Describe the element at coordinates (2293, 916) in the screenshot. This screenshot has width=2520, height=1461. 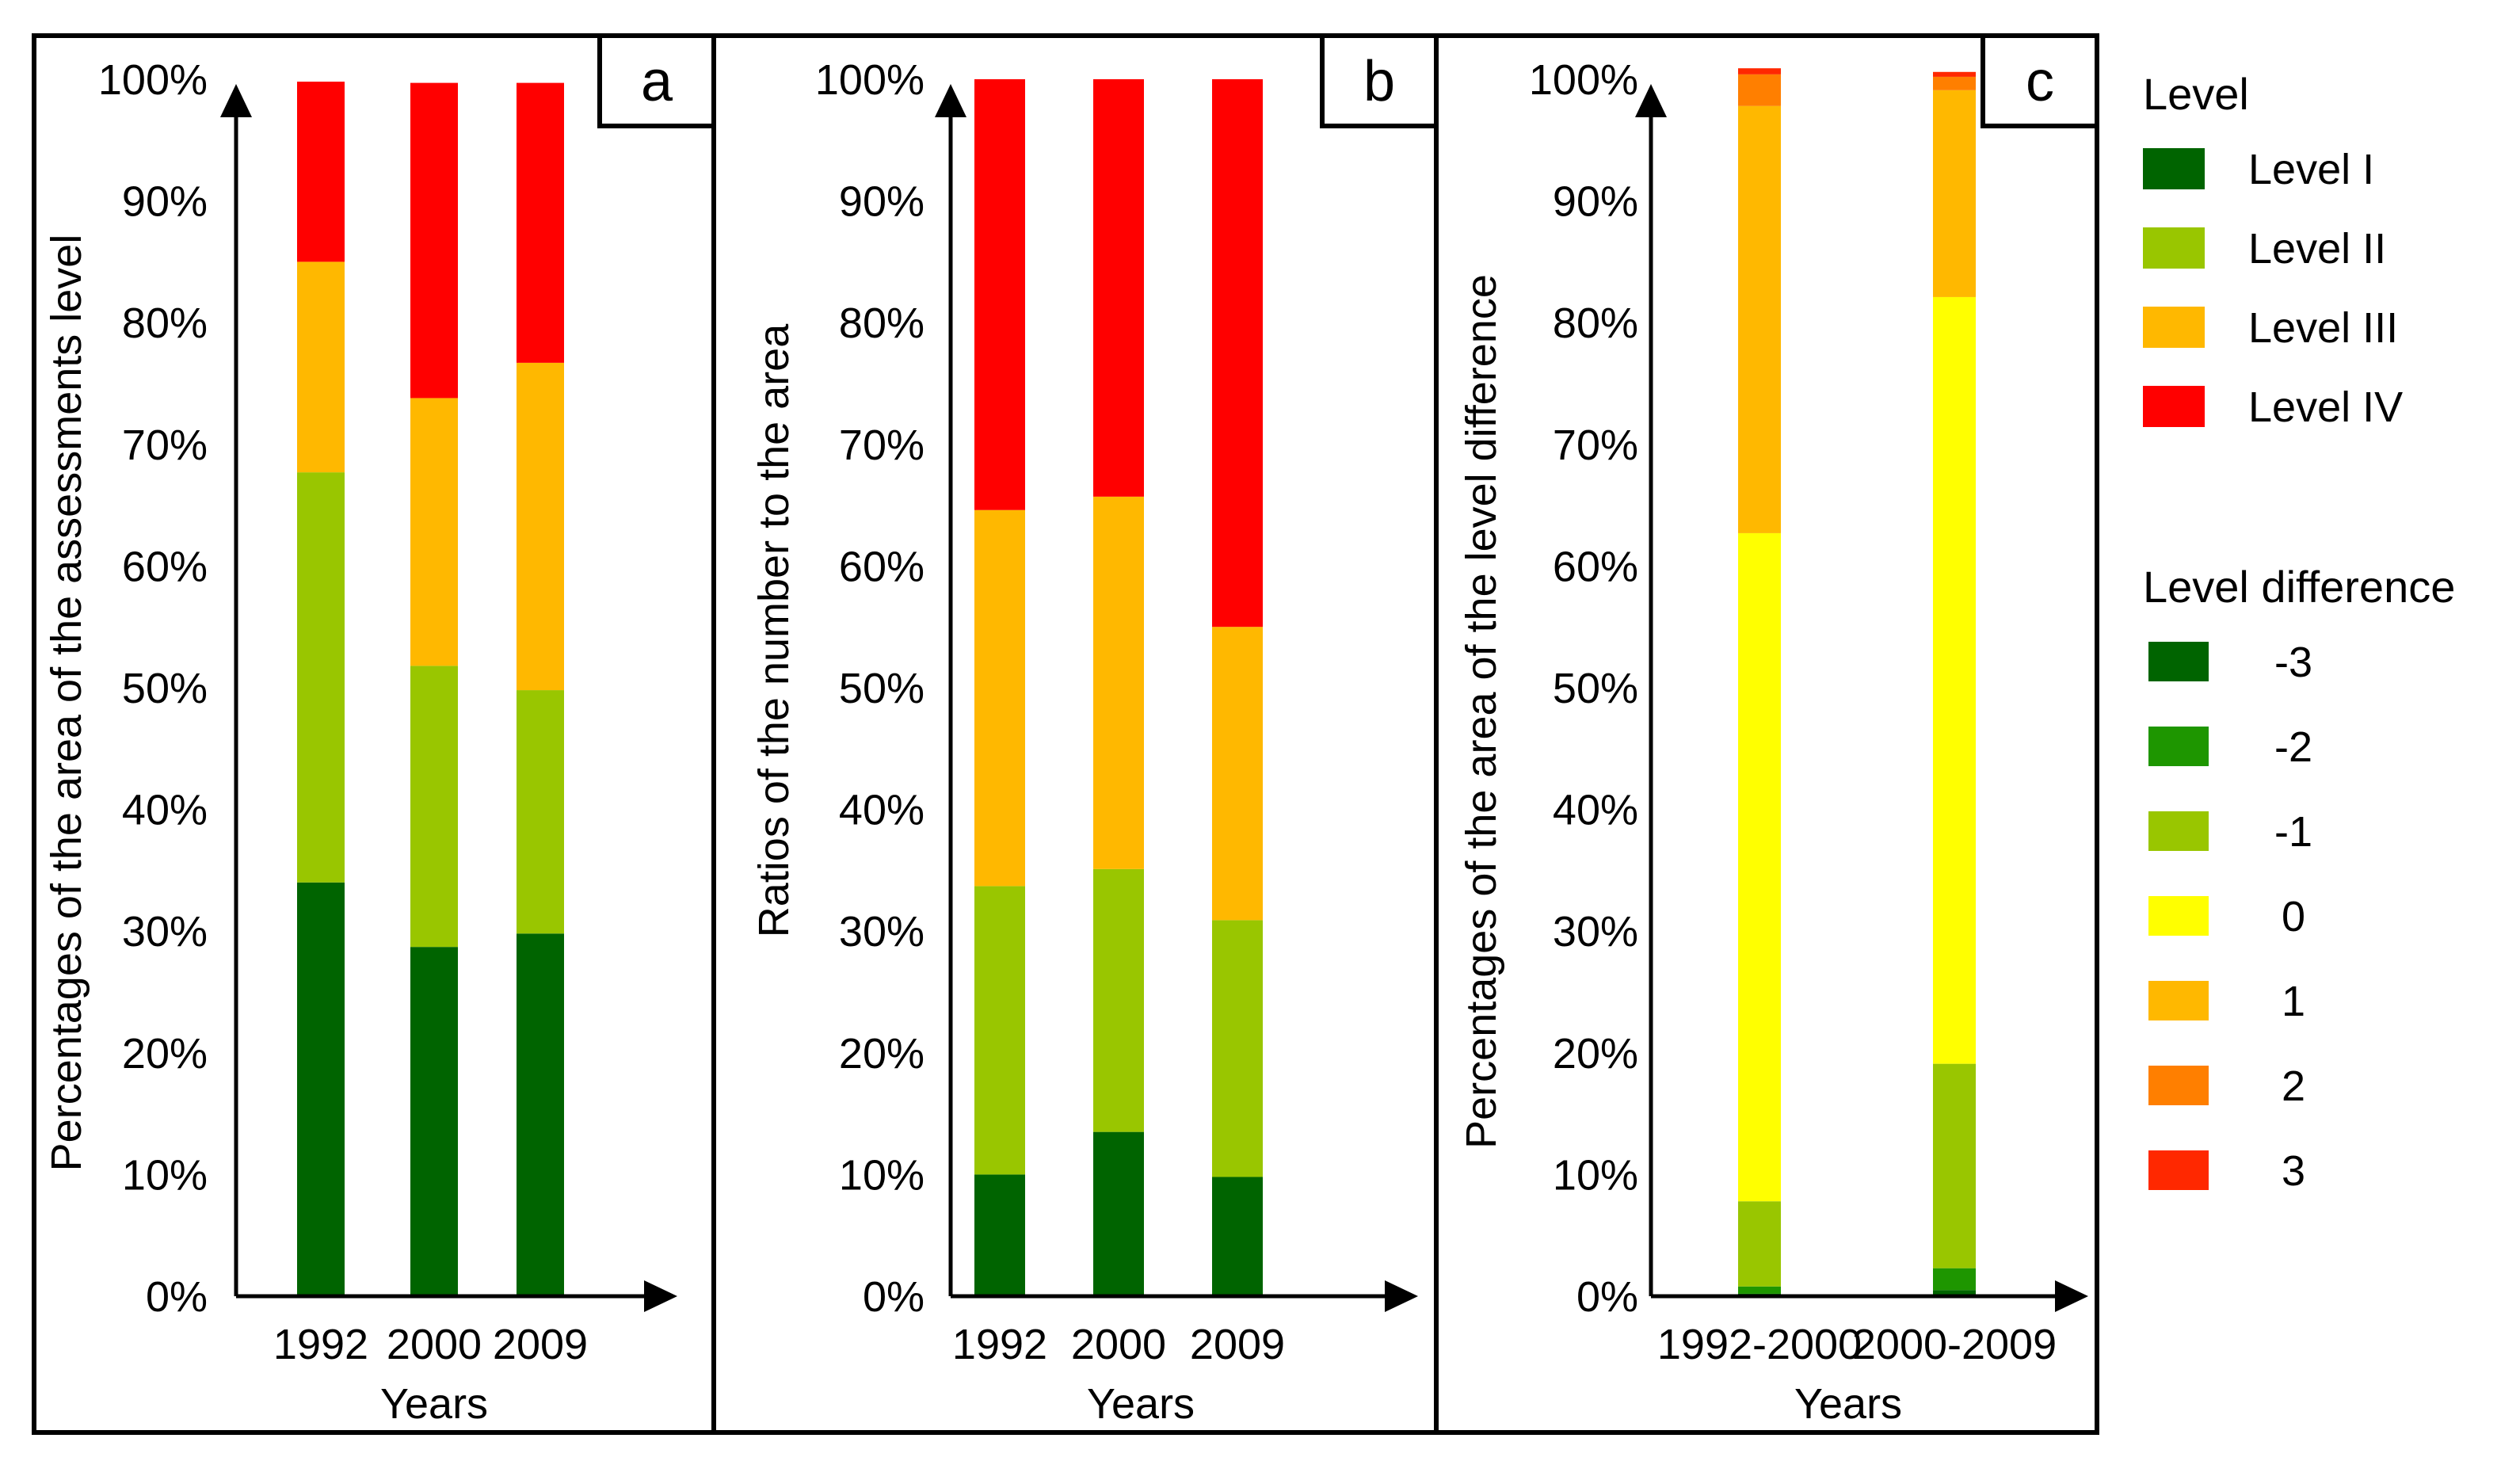
I see `legend-difference-label: 0` at that location.